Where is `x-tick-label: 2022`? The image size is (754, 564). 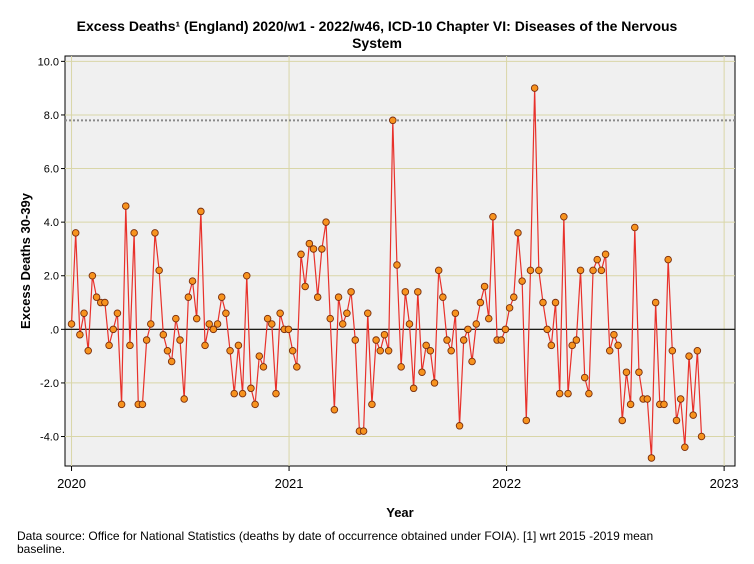 x-tick-label: 2022 is located at coordinates (506, 483).